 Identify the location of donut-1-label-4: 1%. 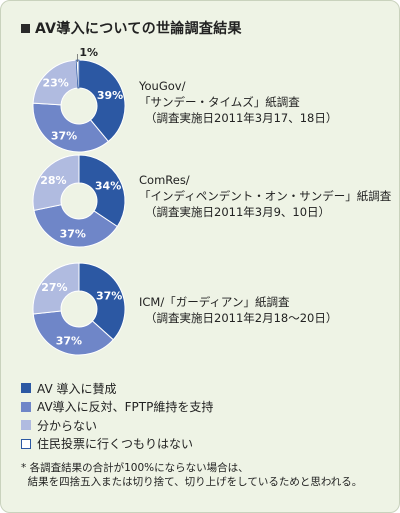
(88, 52).